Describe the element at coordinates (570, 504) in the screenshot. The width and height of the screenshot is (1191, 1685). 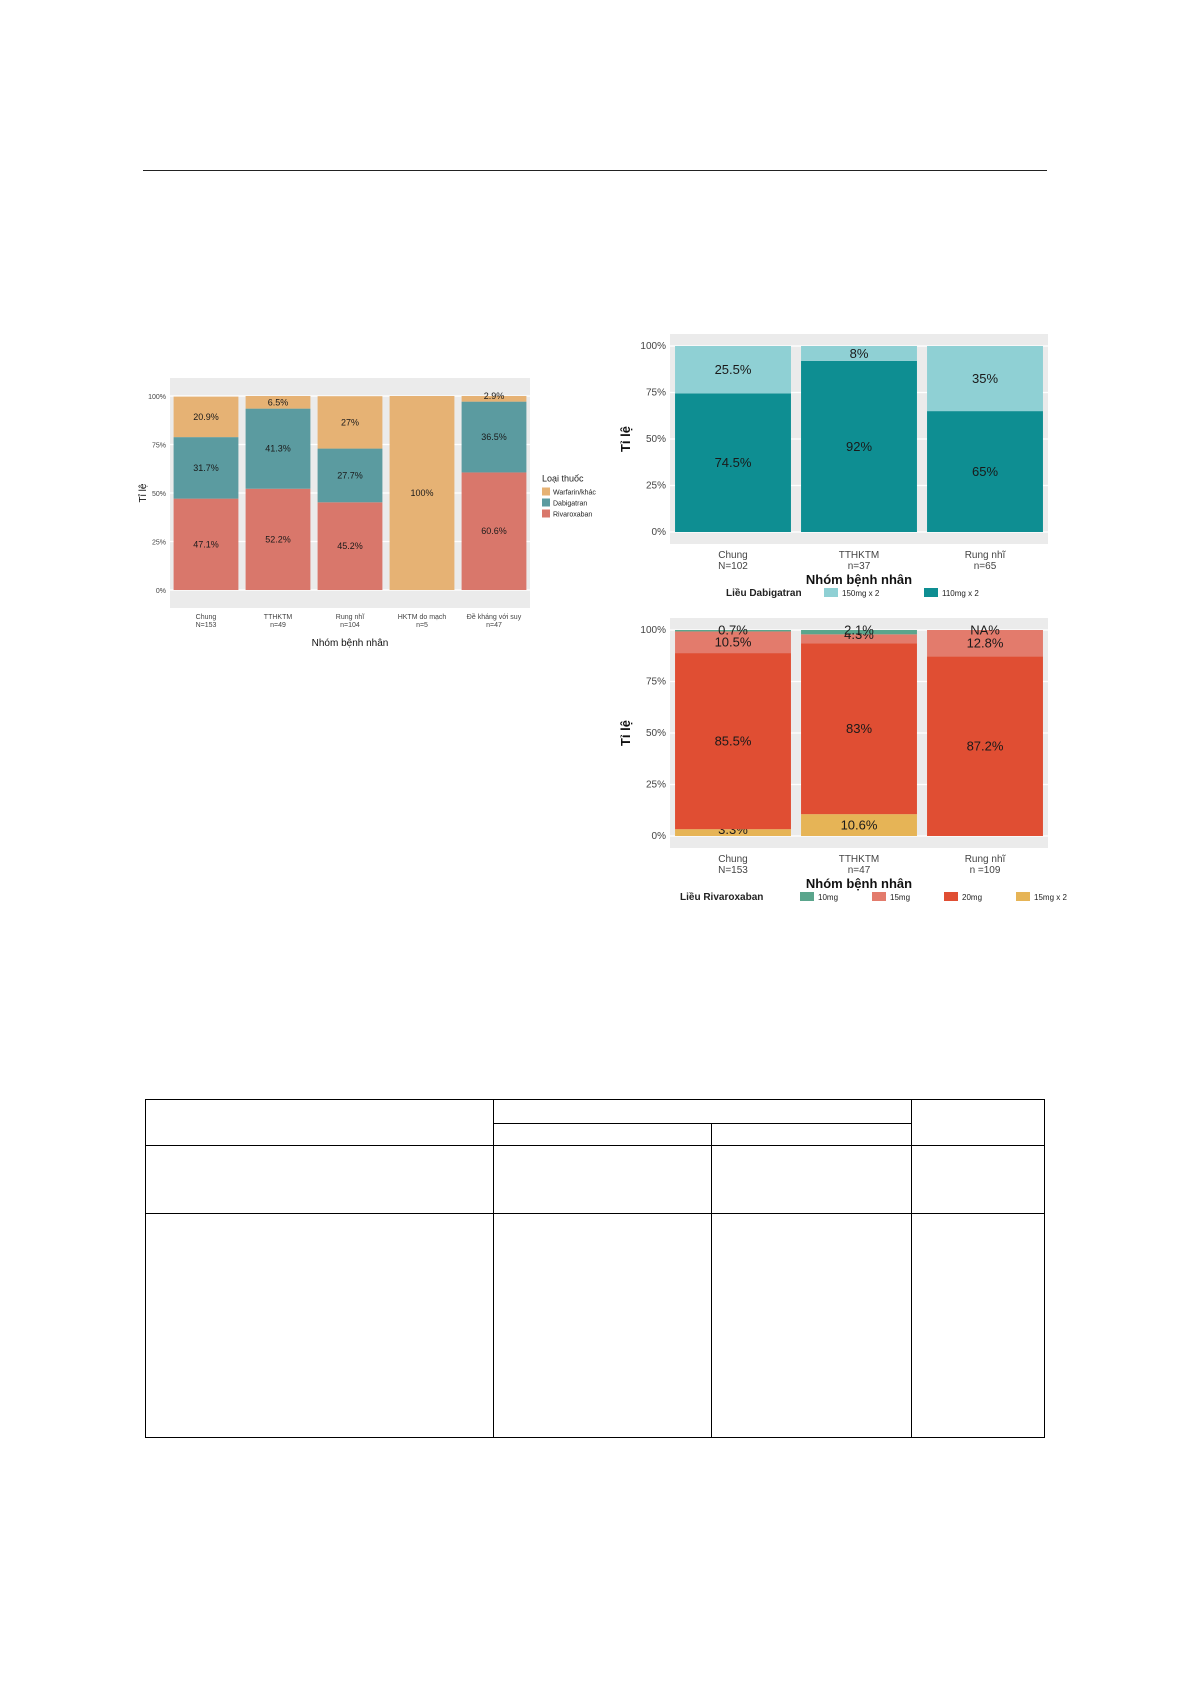
I see `legend-label: Dabigatran` at that location.